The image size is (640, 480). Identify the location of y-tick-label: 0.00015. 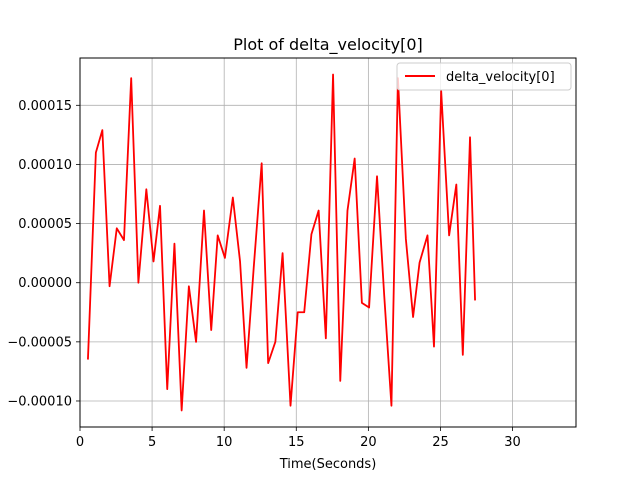
(45, 106).